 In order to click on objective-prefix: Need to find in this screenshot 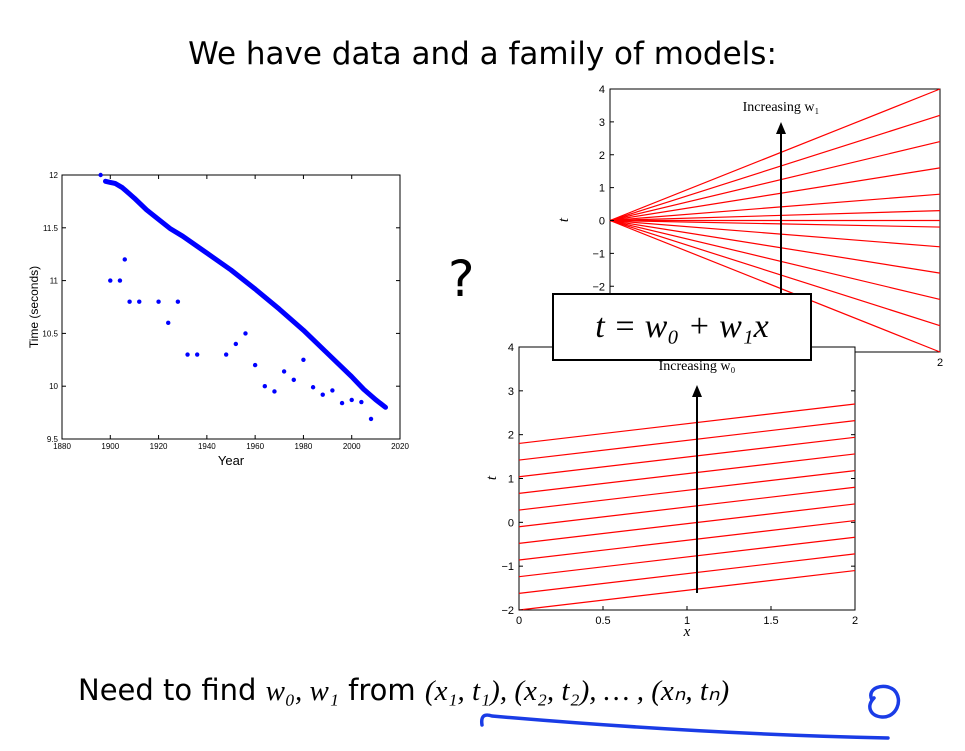, I will do `click(172, 690)`.